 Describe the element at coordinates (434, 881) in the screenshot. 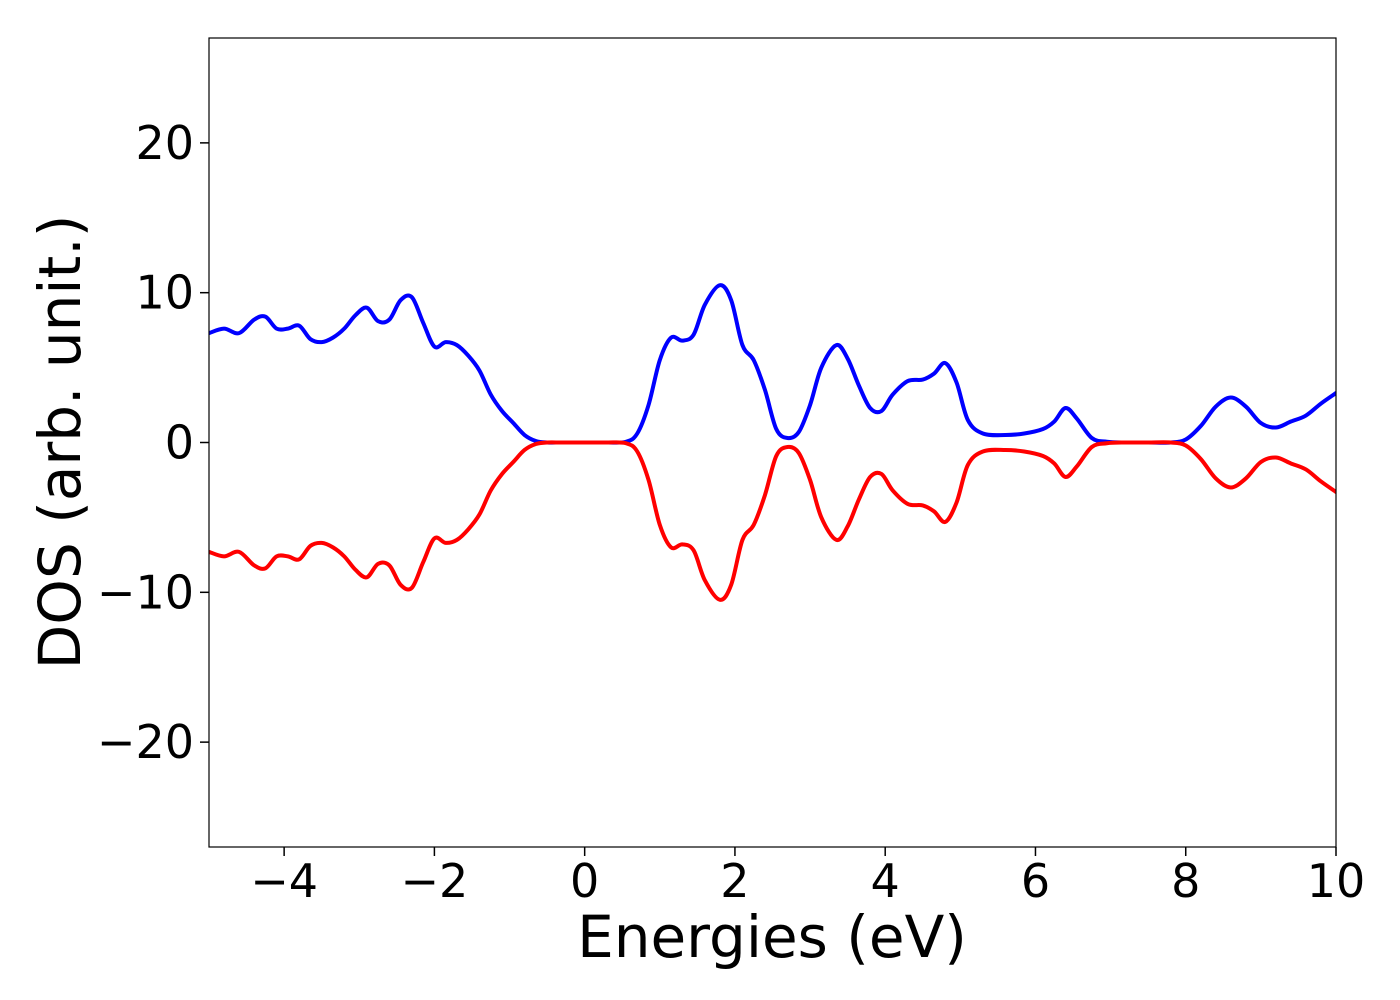

I see `x-tick-label: −2` at that location.